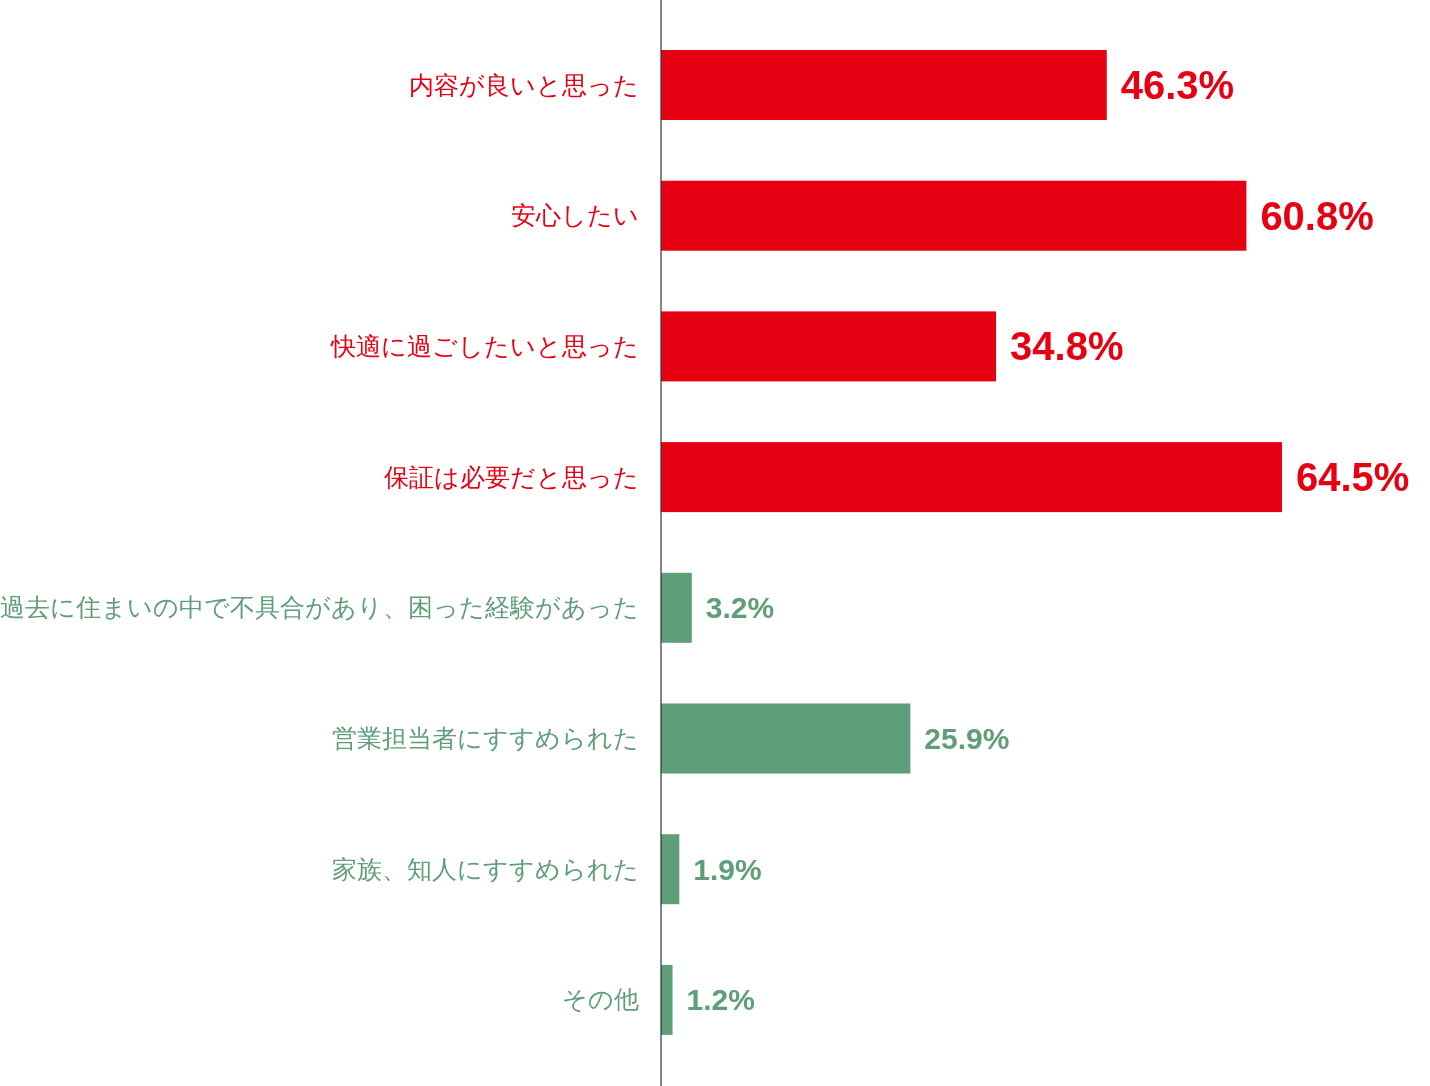 The width and height of the screenshot is (1430, 1086). Describe the element at coordinates (524, 85) in the screenshot. I see `y-tick-label: 内容が良いと思った` at that location.